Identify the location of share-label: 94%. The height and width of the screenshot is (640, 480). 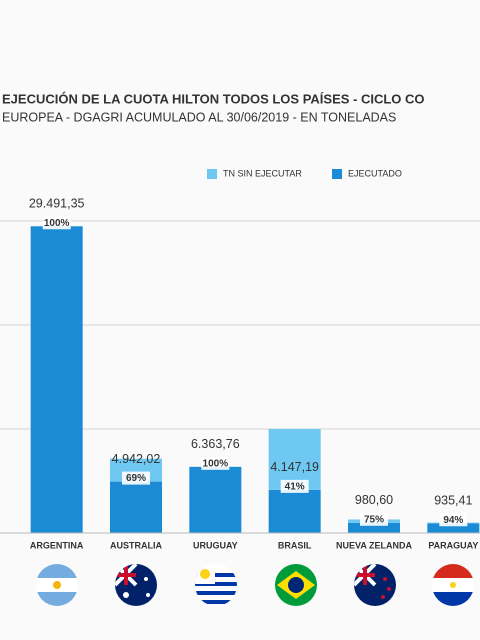
(453, 520).